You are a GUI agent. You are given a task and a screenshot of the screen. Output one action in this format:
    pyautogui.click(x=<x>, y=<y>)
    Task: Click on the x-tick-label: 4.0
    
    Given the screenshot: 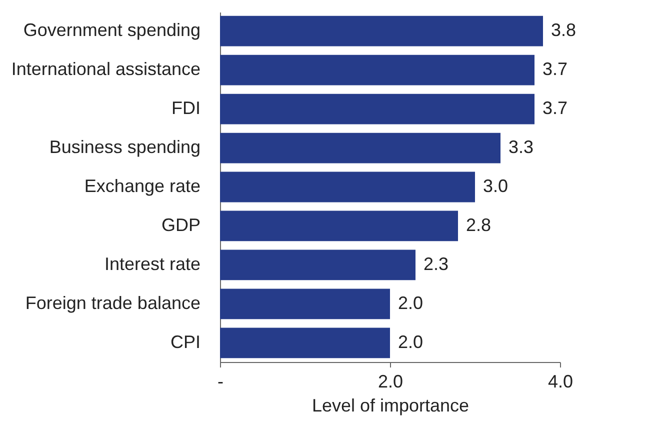 What is the action you would take?
    pyautogui.click(x=561, y=382)
    